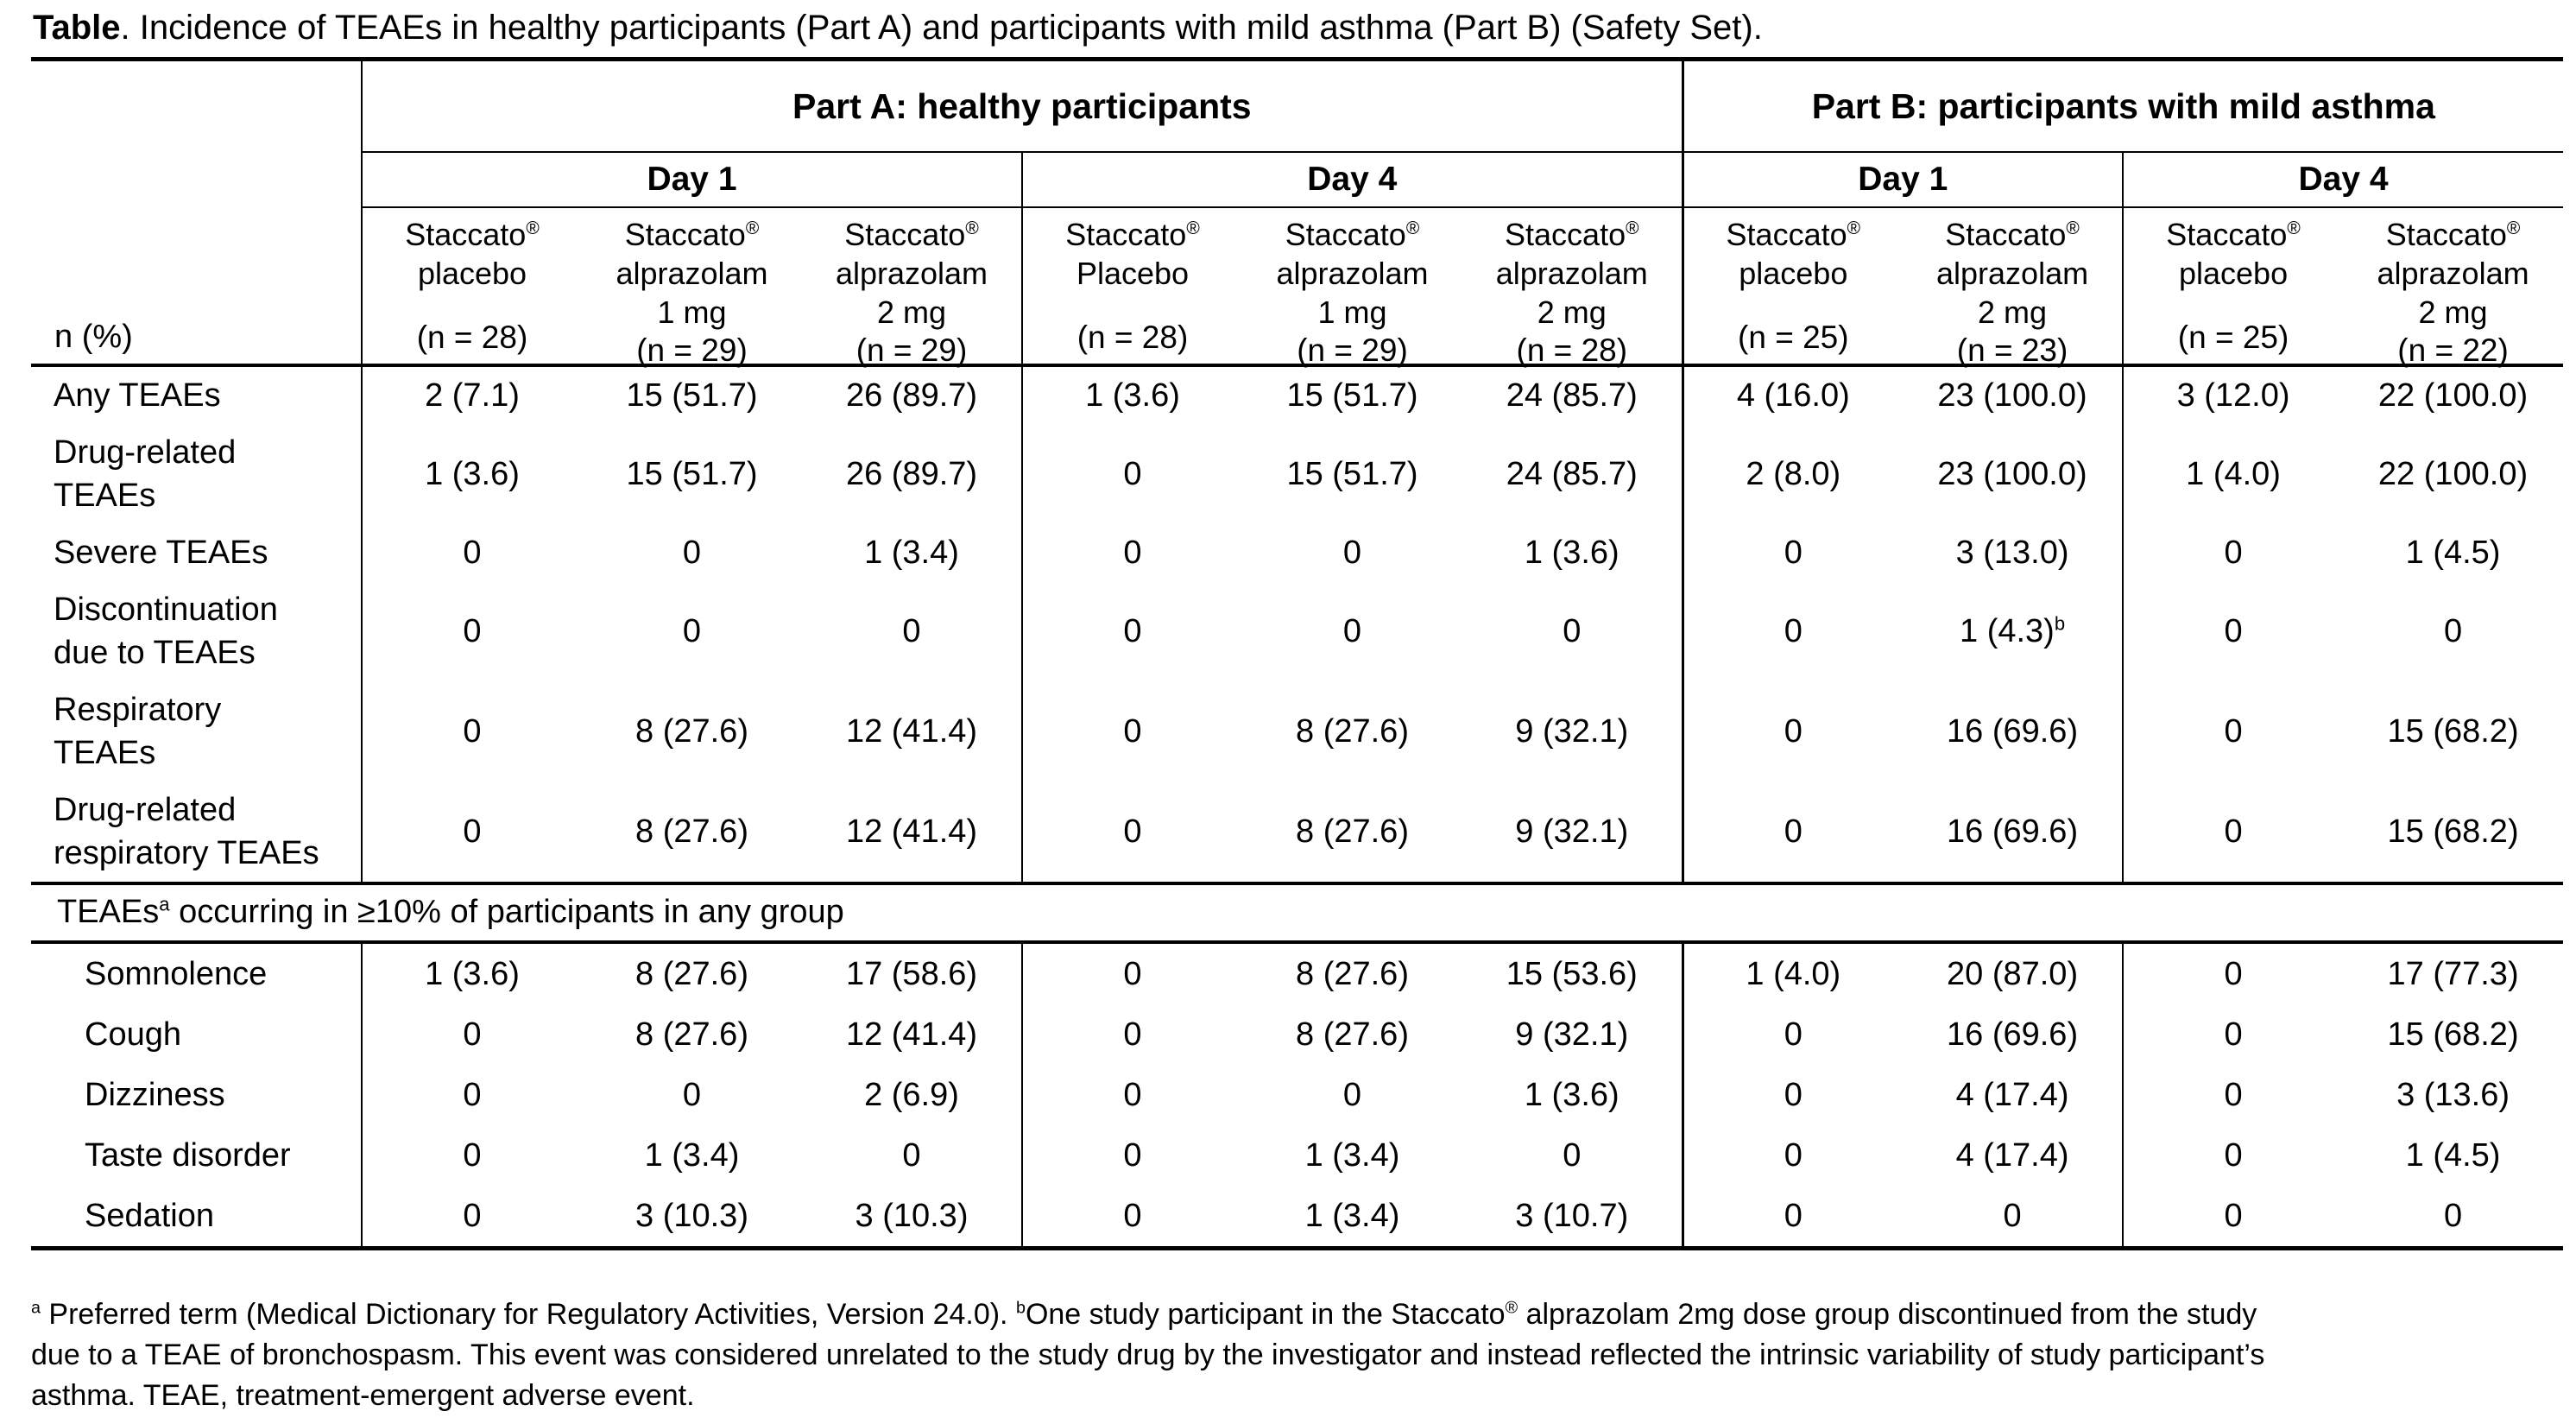  I want to click on data-cell: 17 (58.6), so click(911, 974).